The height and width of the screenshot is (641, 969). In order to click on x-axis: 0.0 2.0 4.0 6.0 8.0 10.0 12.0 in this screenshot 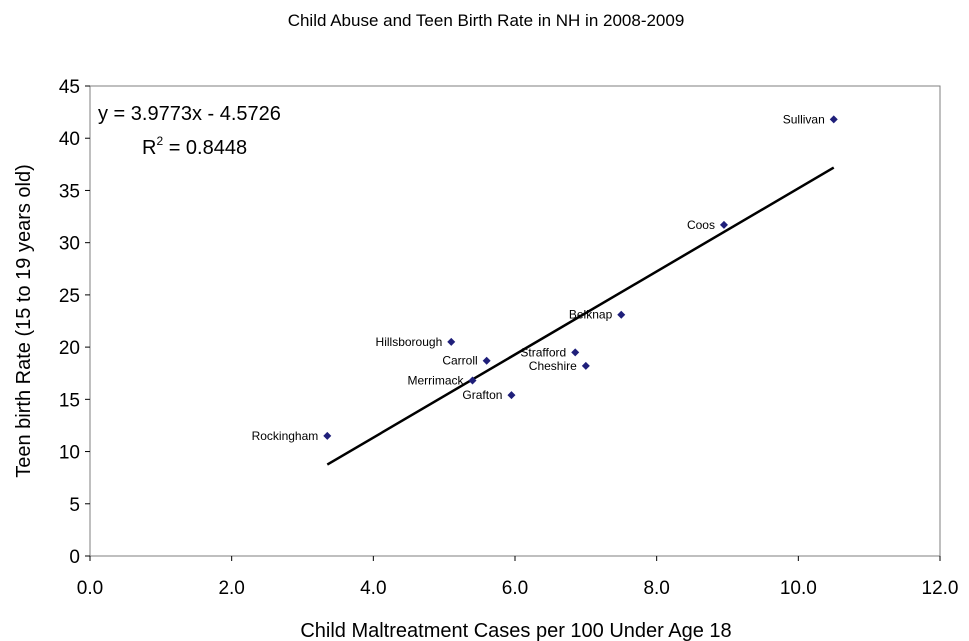, I will do `click(518, 577)`.